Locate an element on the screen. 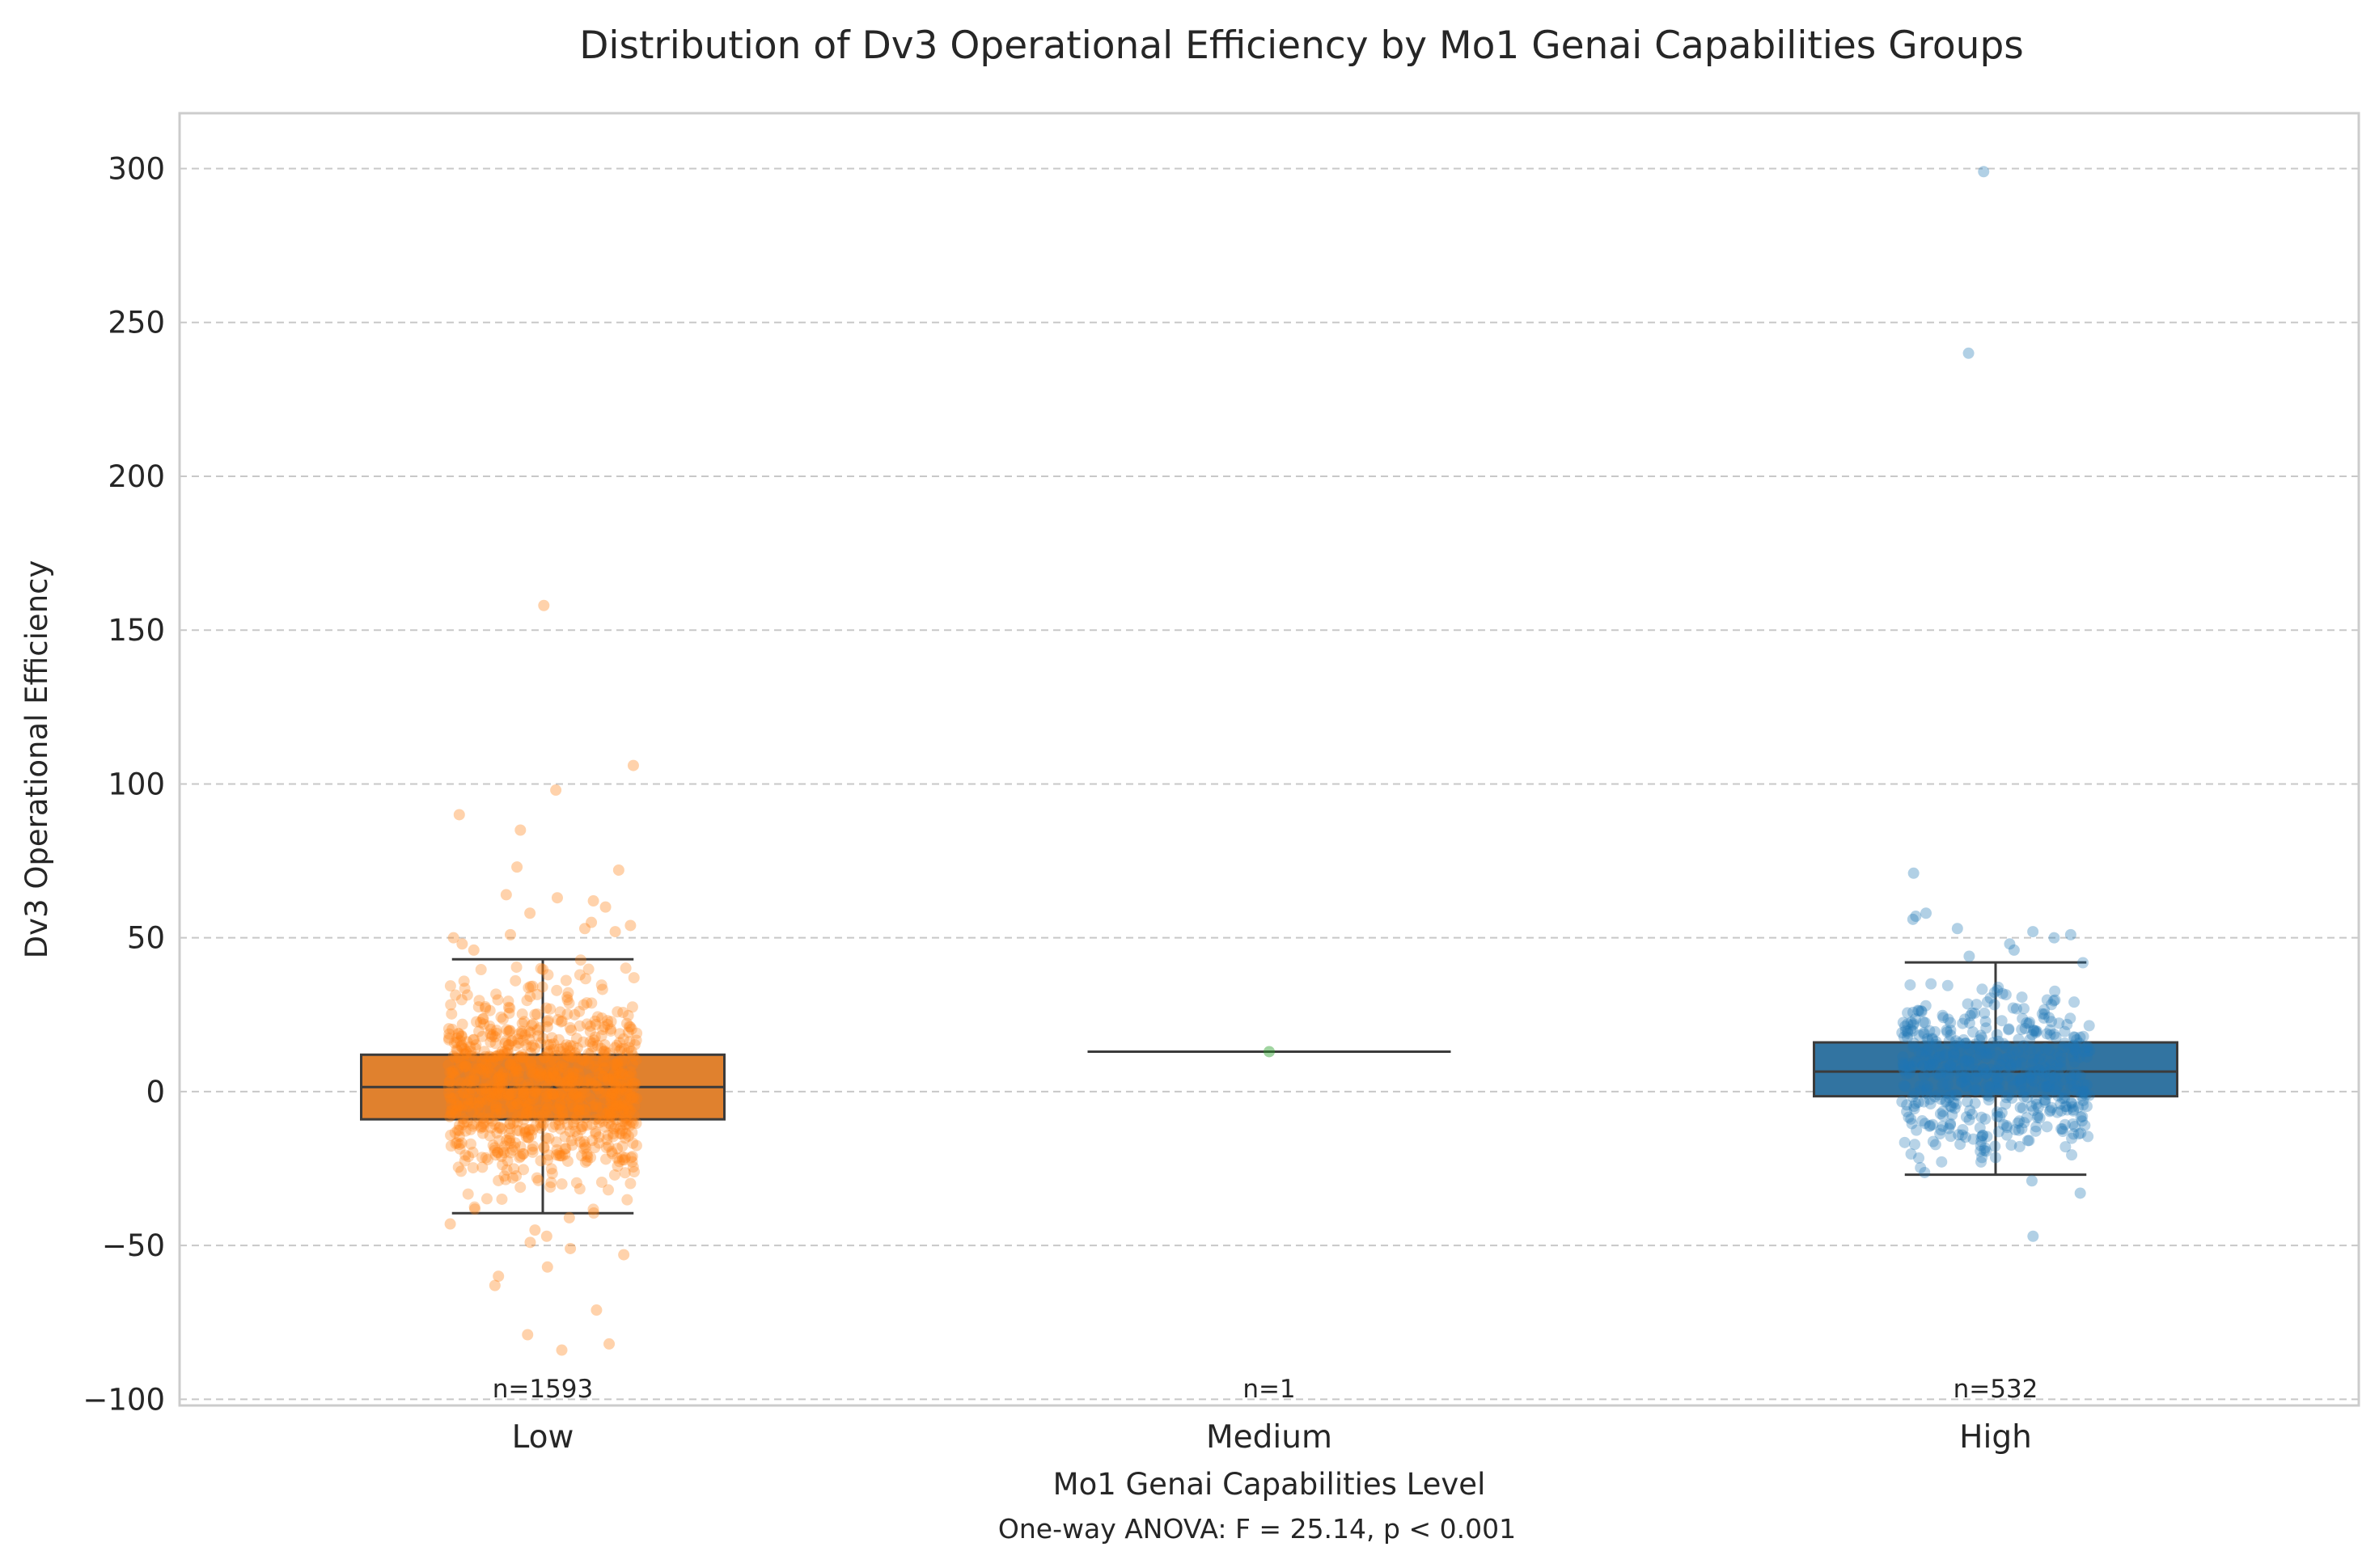 The height and width of the screenshot is (1568, 2379). count-label: n=1 is located at coordinates (1268, 1389).